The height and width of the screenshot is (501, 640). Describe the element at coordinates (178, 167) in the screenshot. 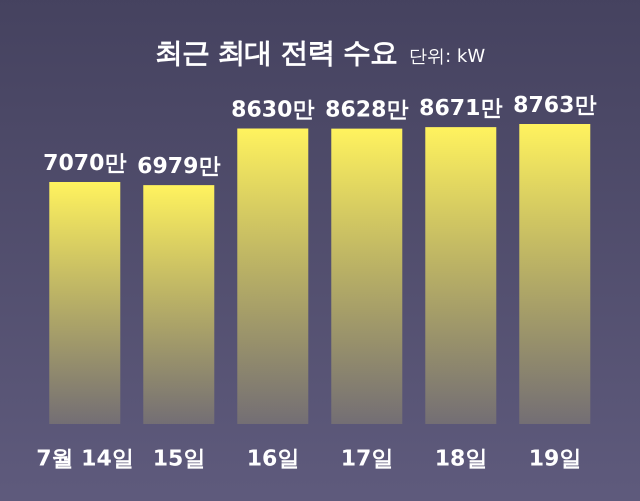

I see `data-label: 6979만` at that location.